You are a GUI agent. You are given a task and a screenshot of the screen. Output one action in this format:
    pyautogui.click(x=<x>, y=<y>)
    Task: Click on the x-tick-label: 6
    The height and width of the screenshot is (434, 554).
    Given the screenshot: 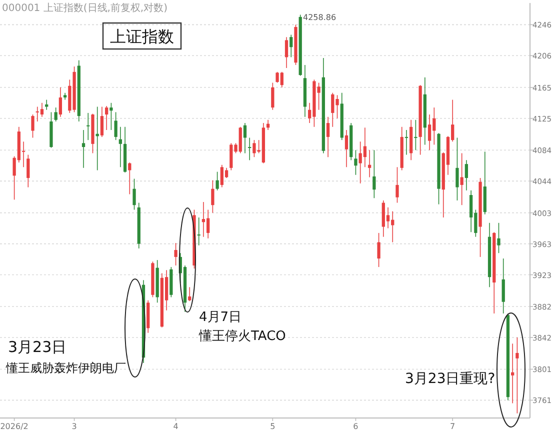 What is the action you would take?
    pyautogui.click(x=355, y=426)
    